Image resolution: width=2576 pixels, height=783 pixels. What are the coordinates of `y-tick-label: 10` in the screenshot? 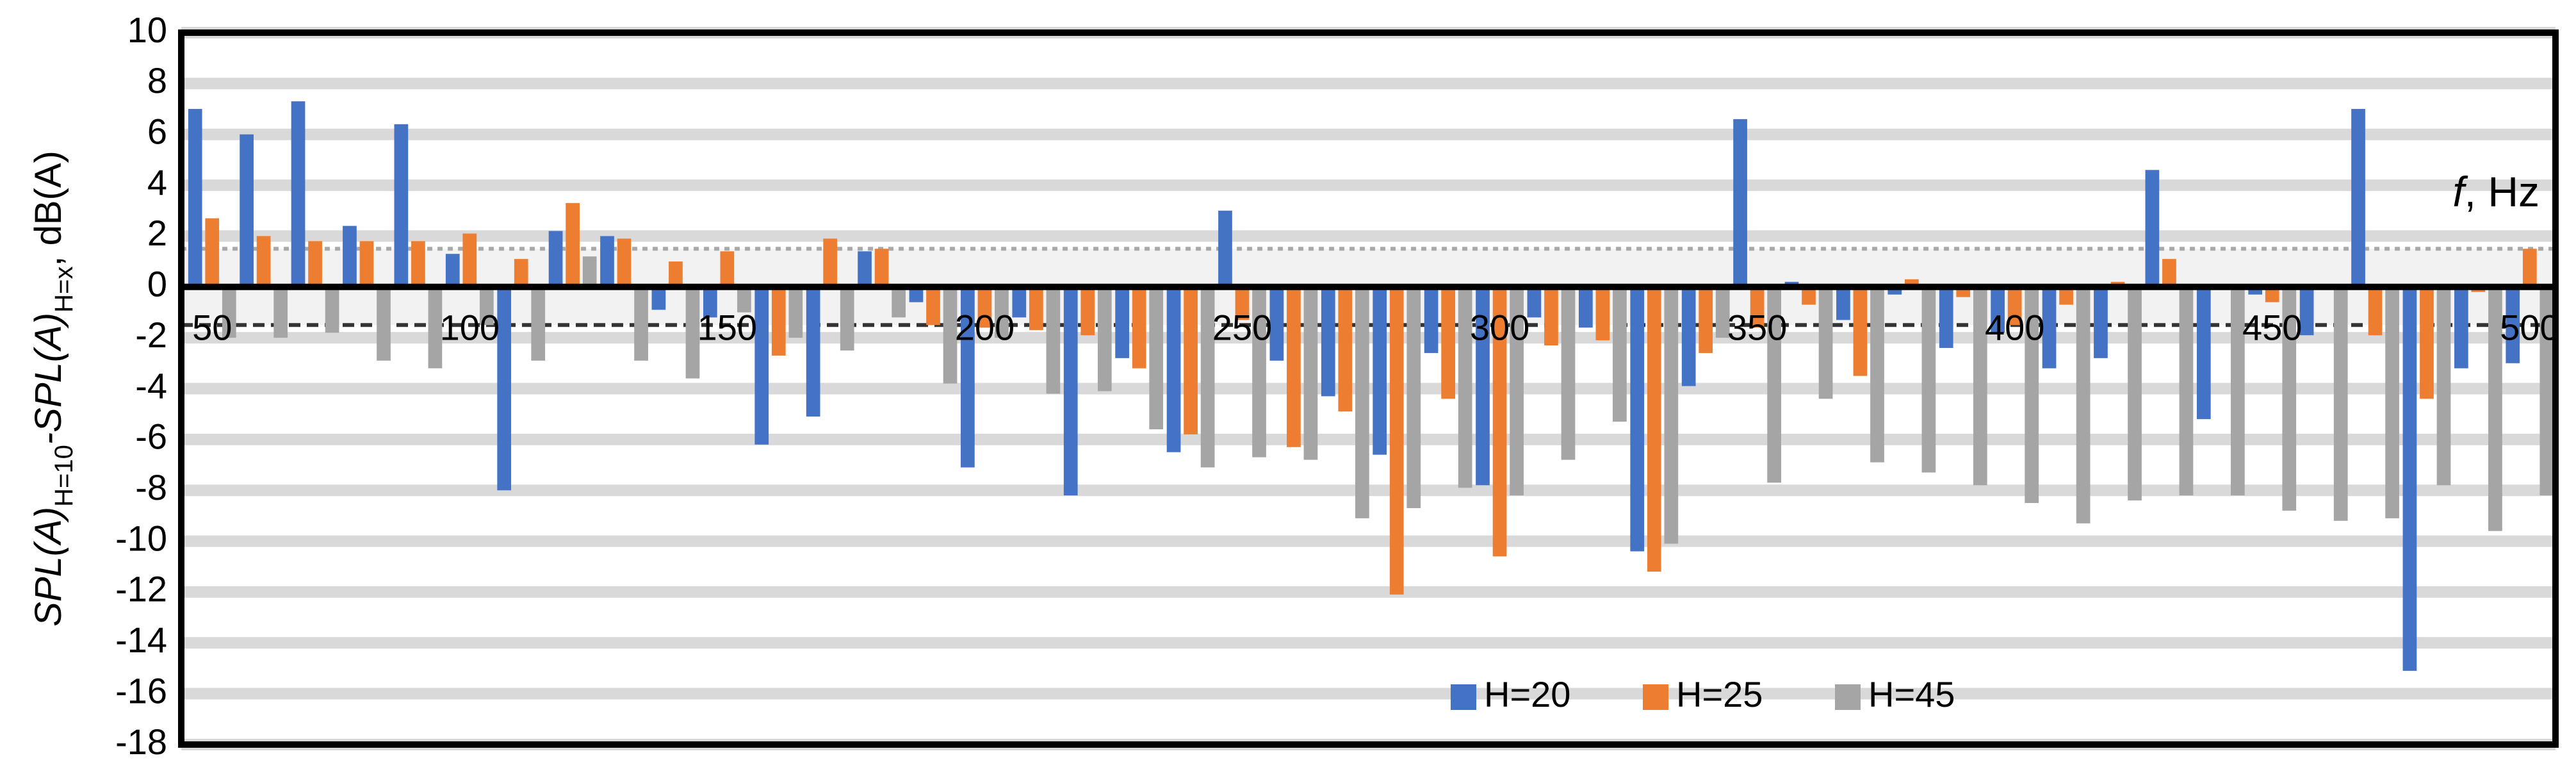 It's located at (147, 30).